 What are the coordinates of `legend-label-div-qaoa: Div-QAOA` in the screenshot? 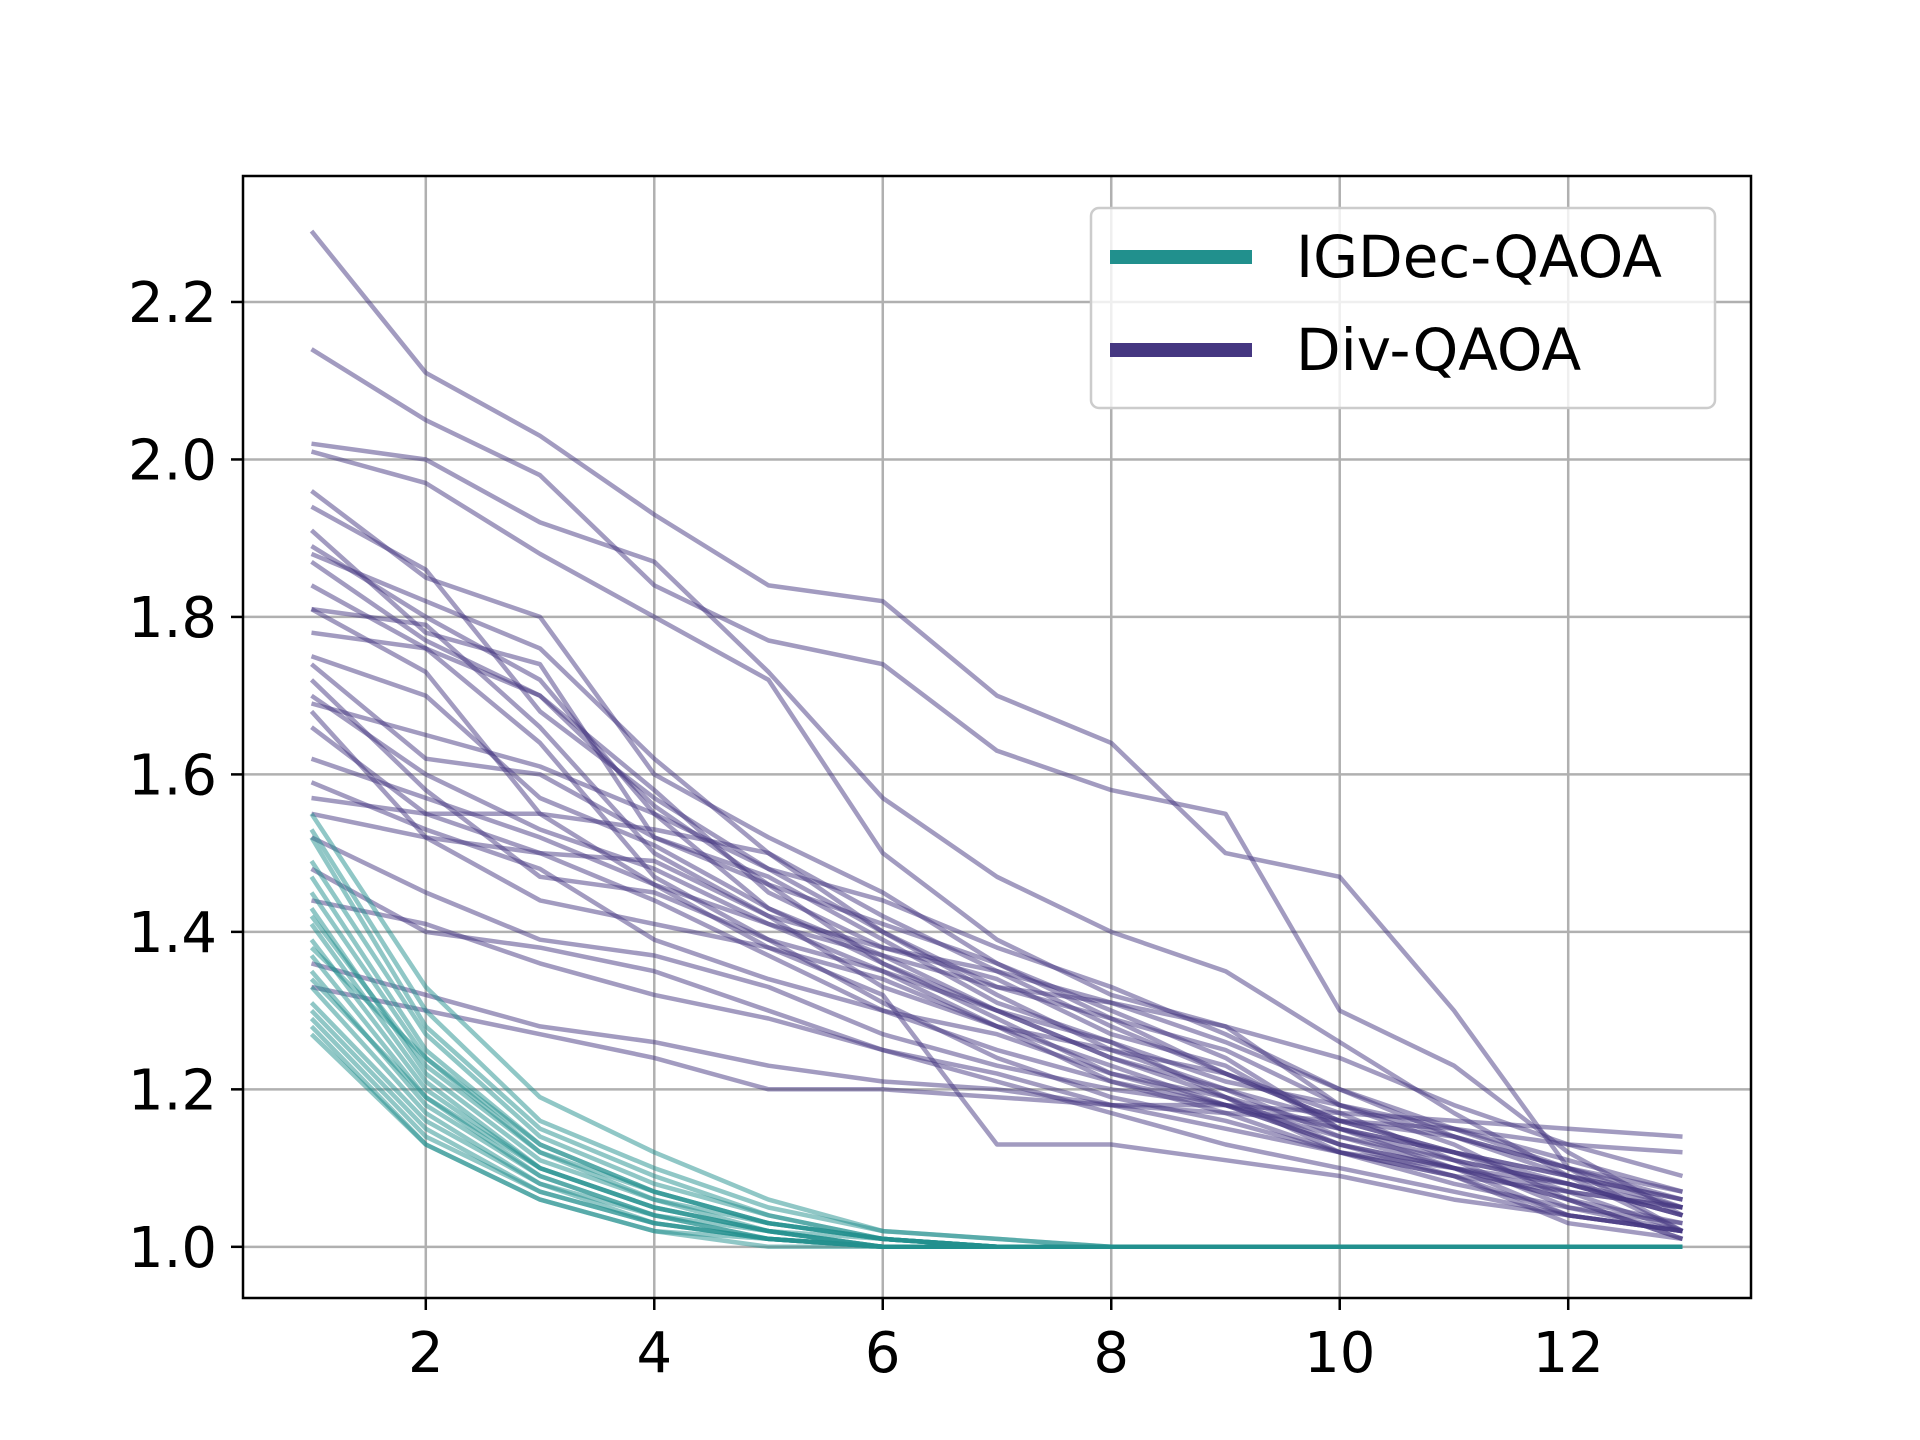 It's located at (1439, 350).